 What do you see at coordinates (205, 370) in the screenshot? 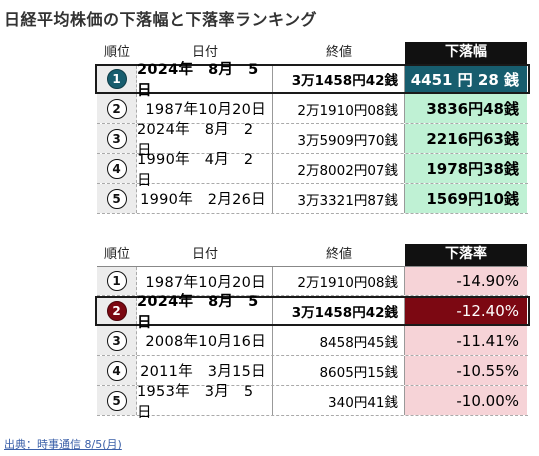
I see `date-cell: 2011年 3月15日` at bounding box center [205, 370].